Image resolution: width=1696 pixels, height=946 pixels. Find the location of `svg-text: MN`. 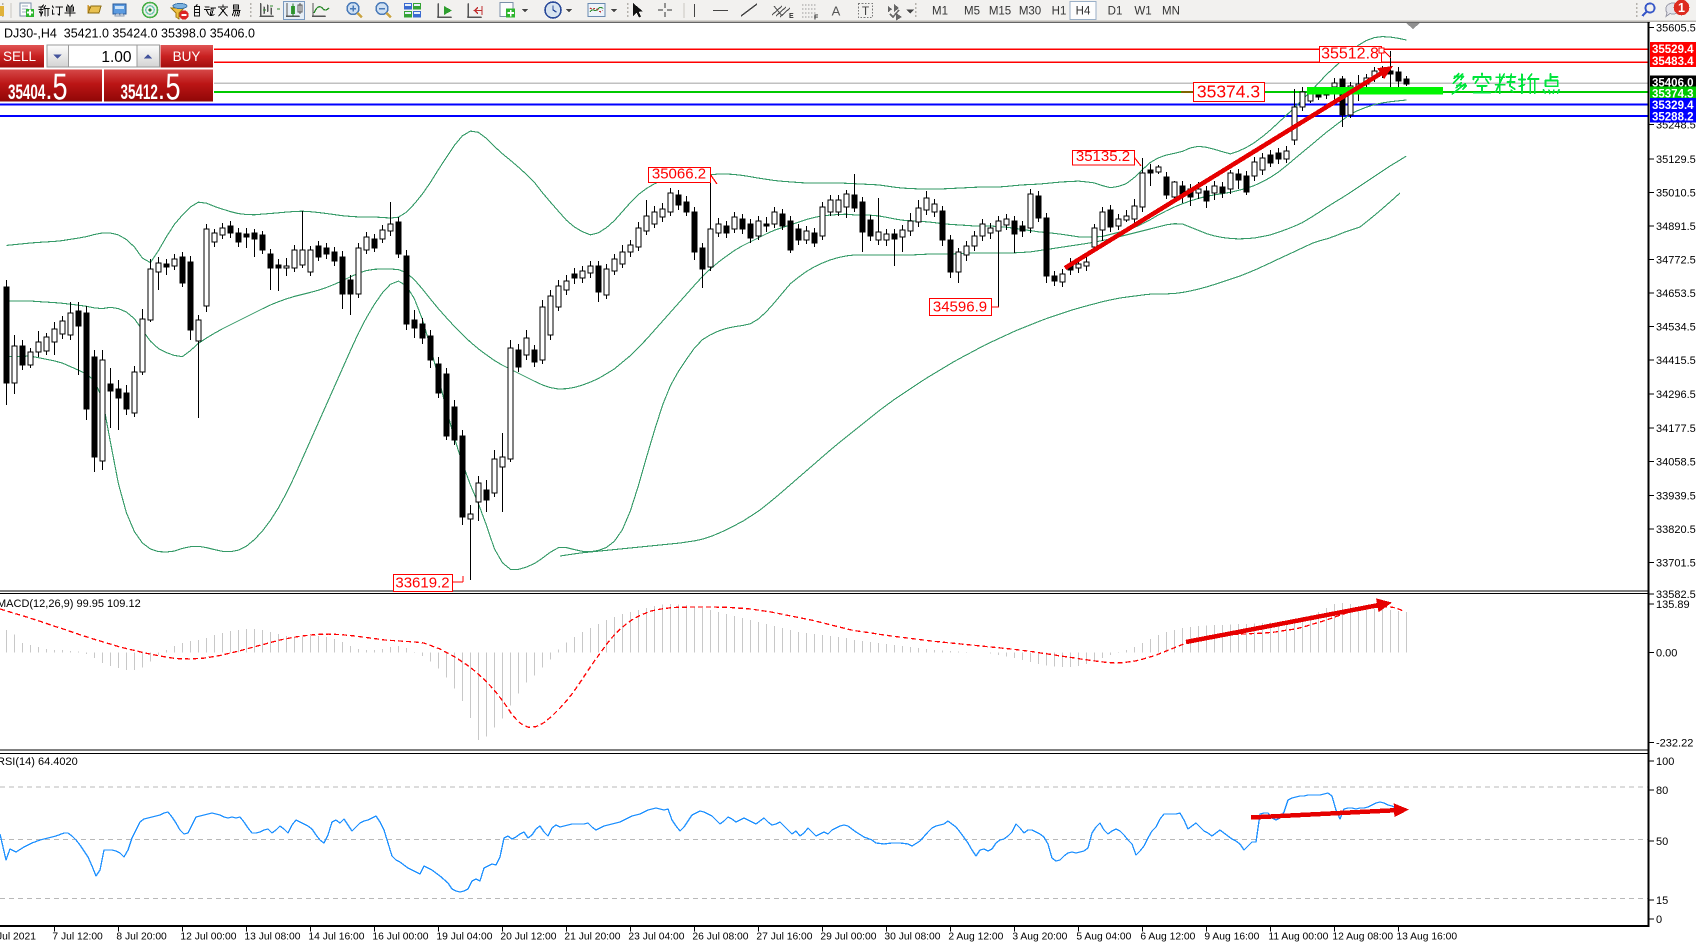

svg-text: MN is located at coordinates (1171, 12).